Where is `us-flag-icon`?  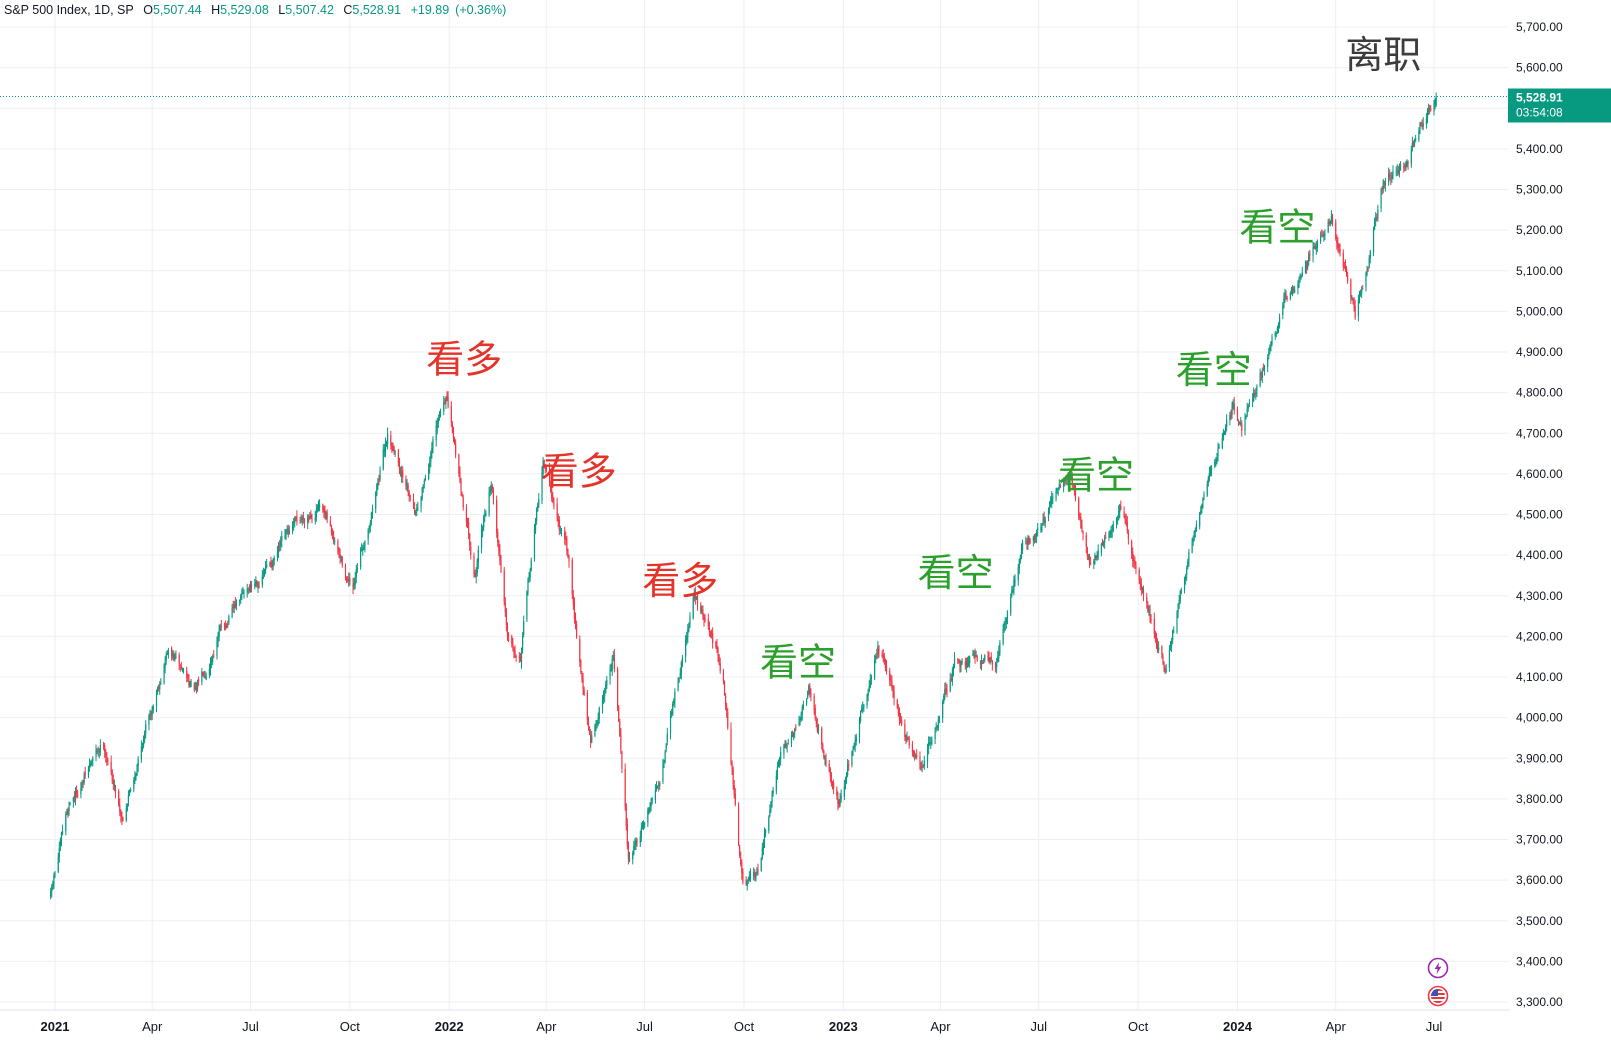 us-flag-icon is located at coordinates (1438, 996).